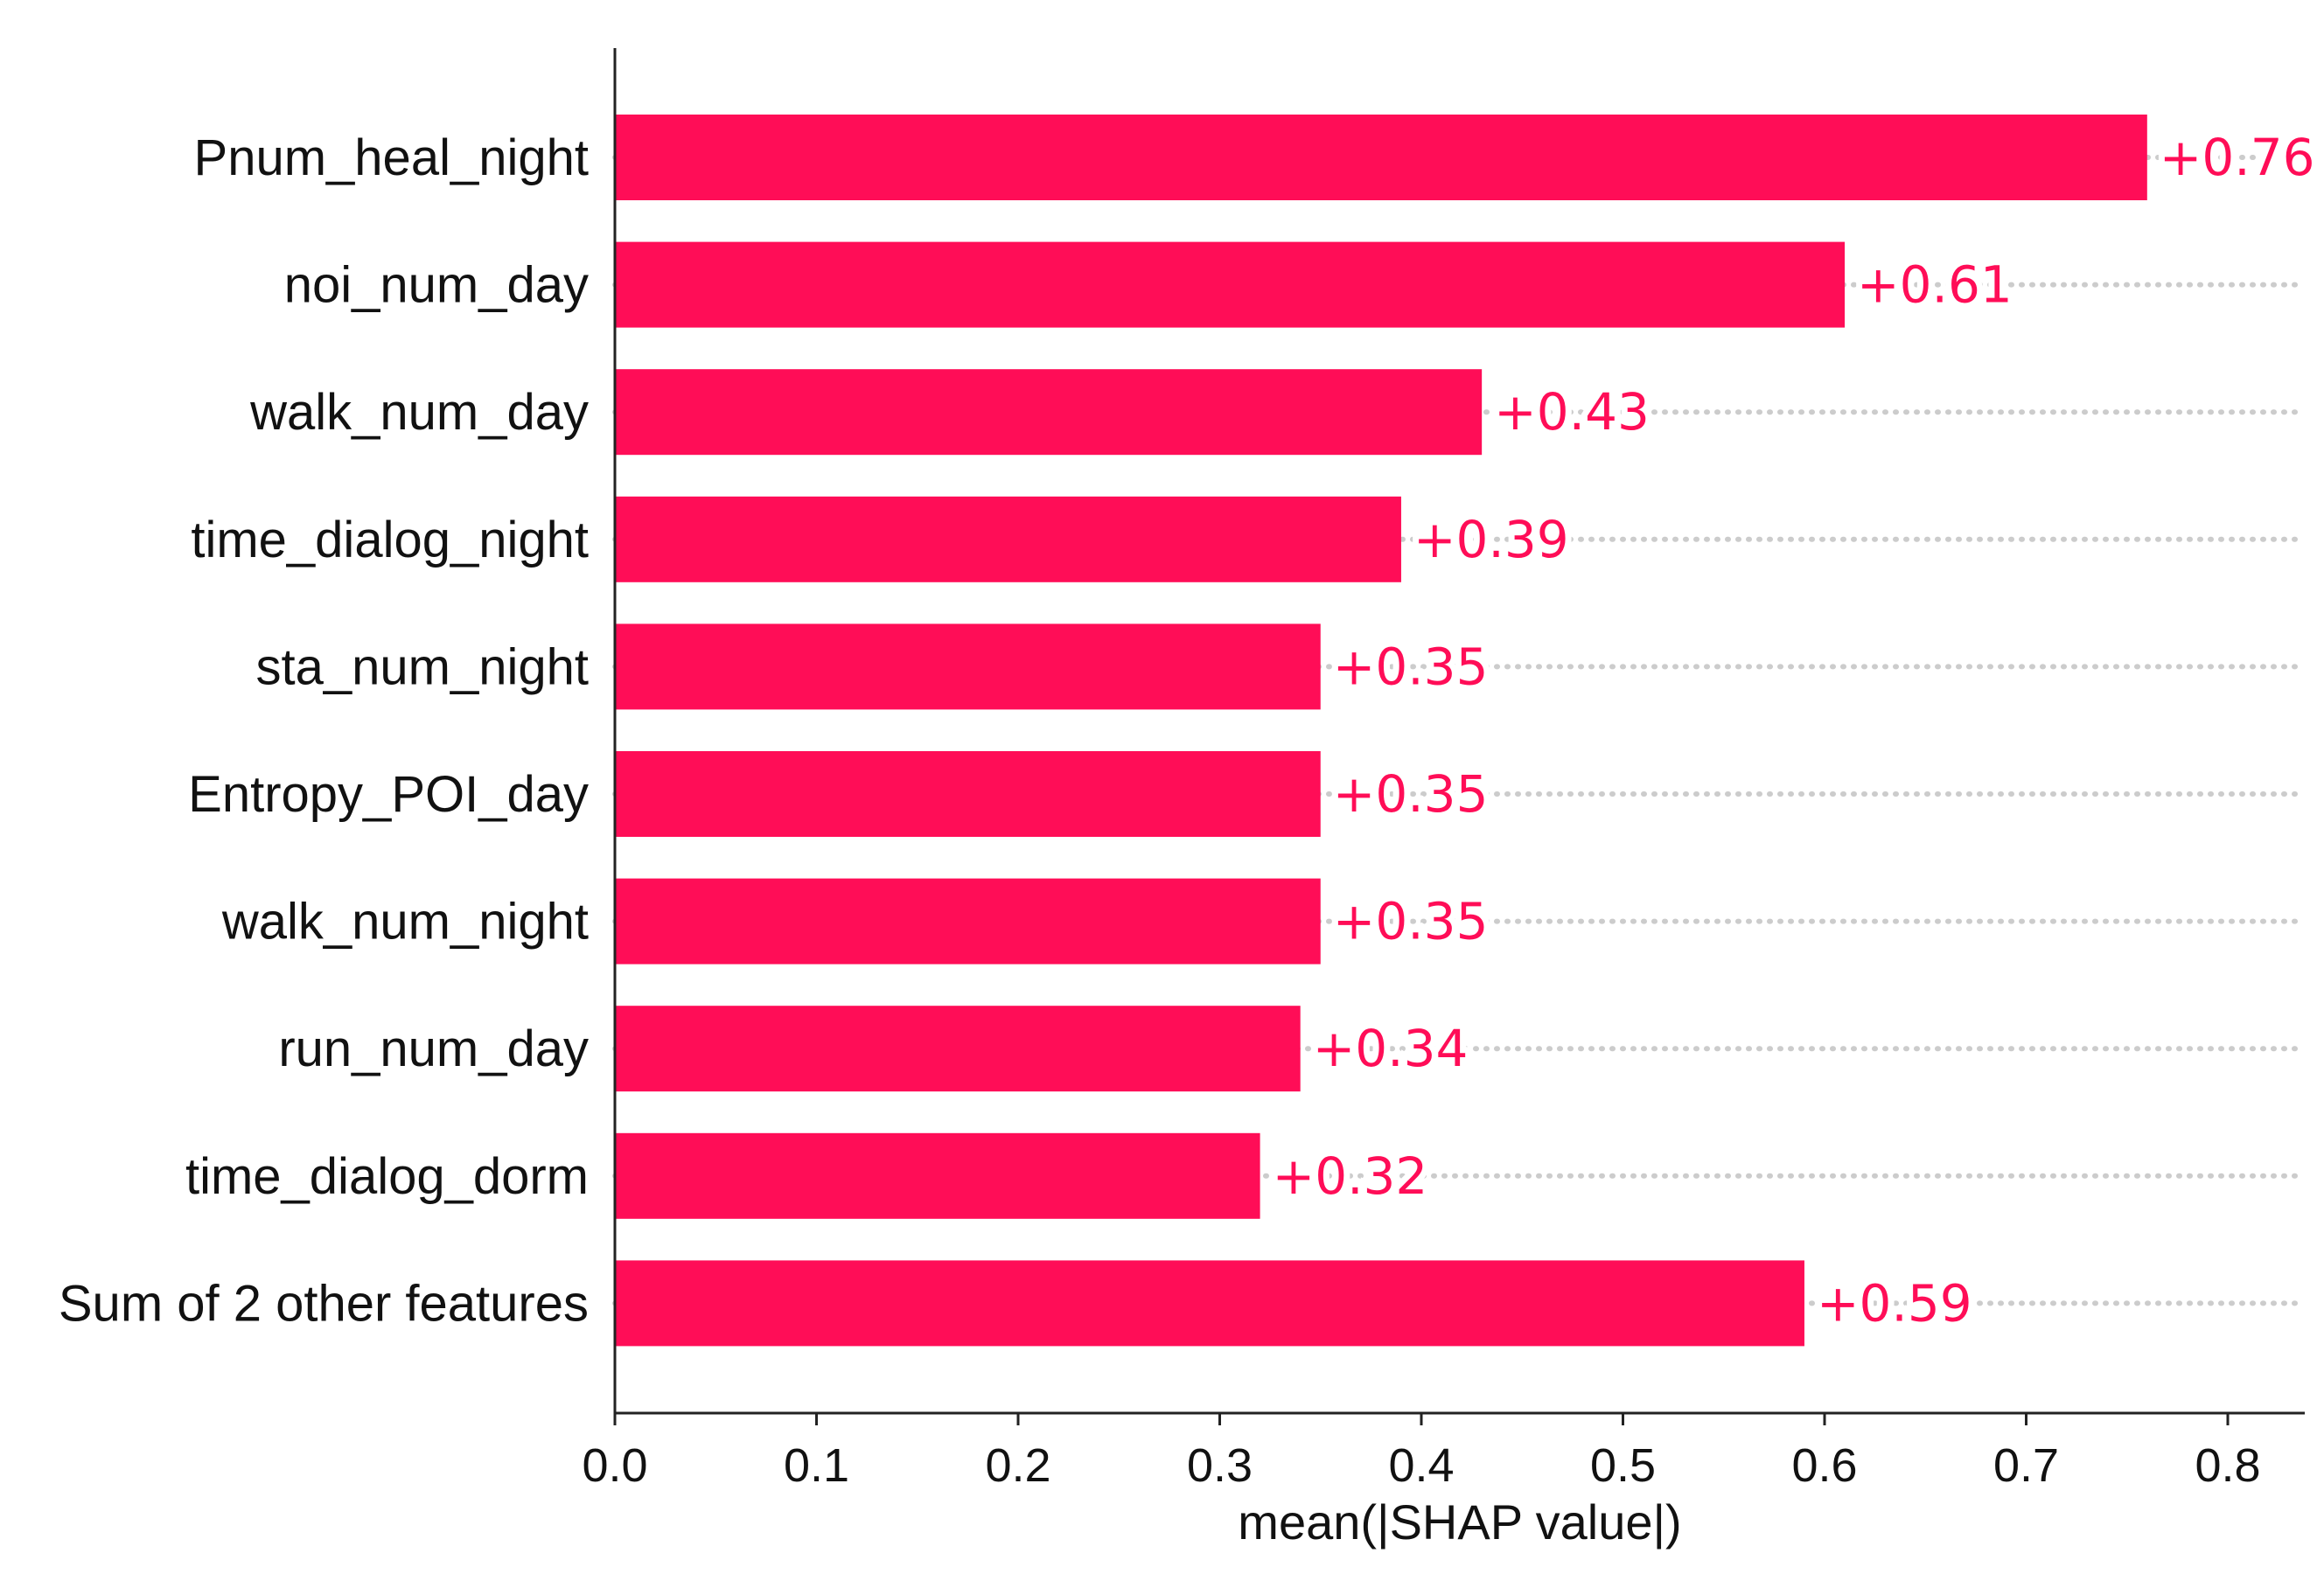 This screenshot has width=2324, height=1574. I want to click on x-tick-label: 0.0, so click(614, 1465).